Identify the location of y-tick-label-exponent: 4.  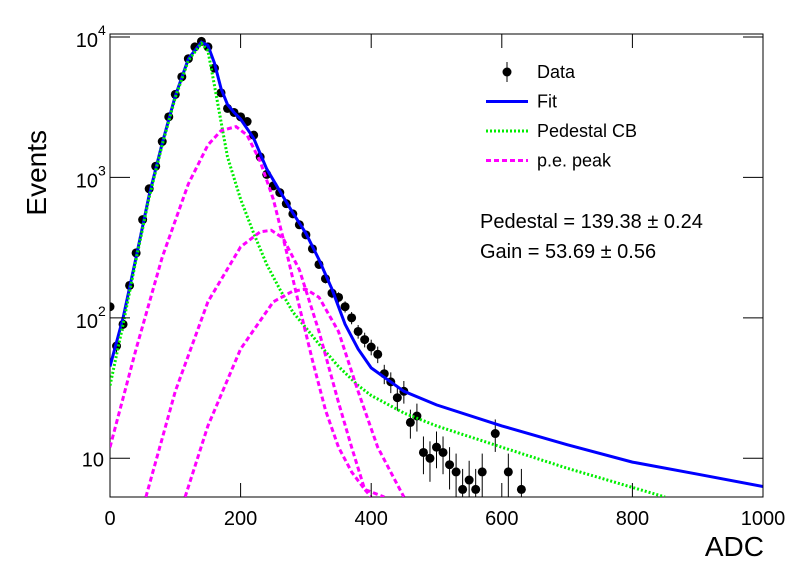
(102, 30).